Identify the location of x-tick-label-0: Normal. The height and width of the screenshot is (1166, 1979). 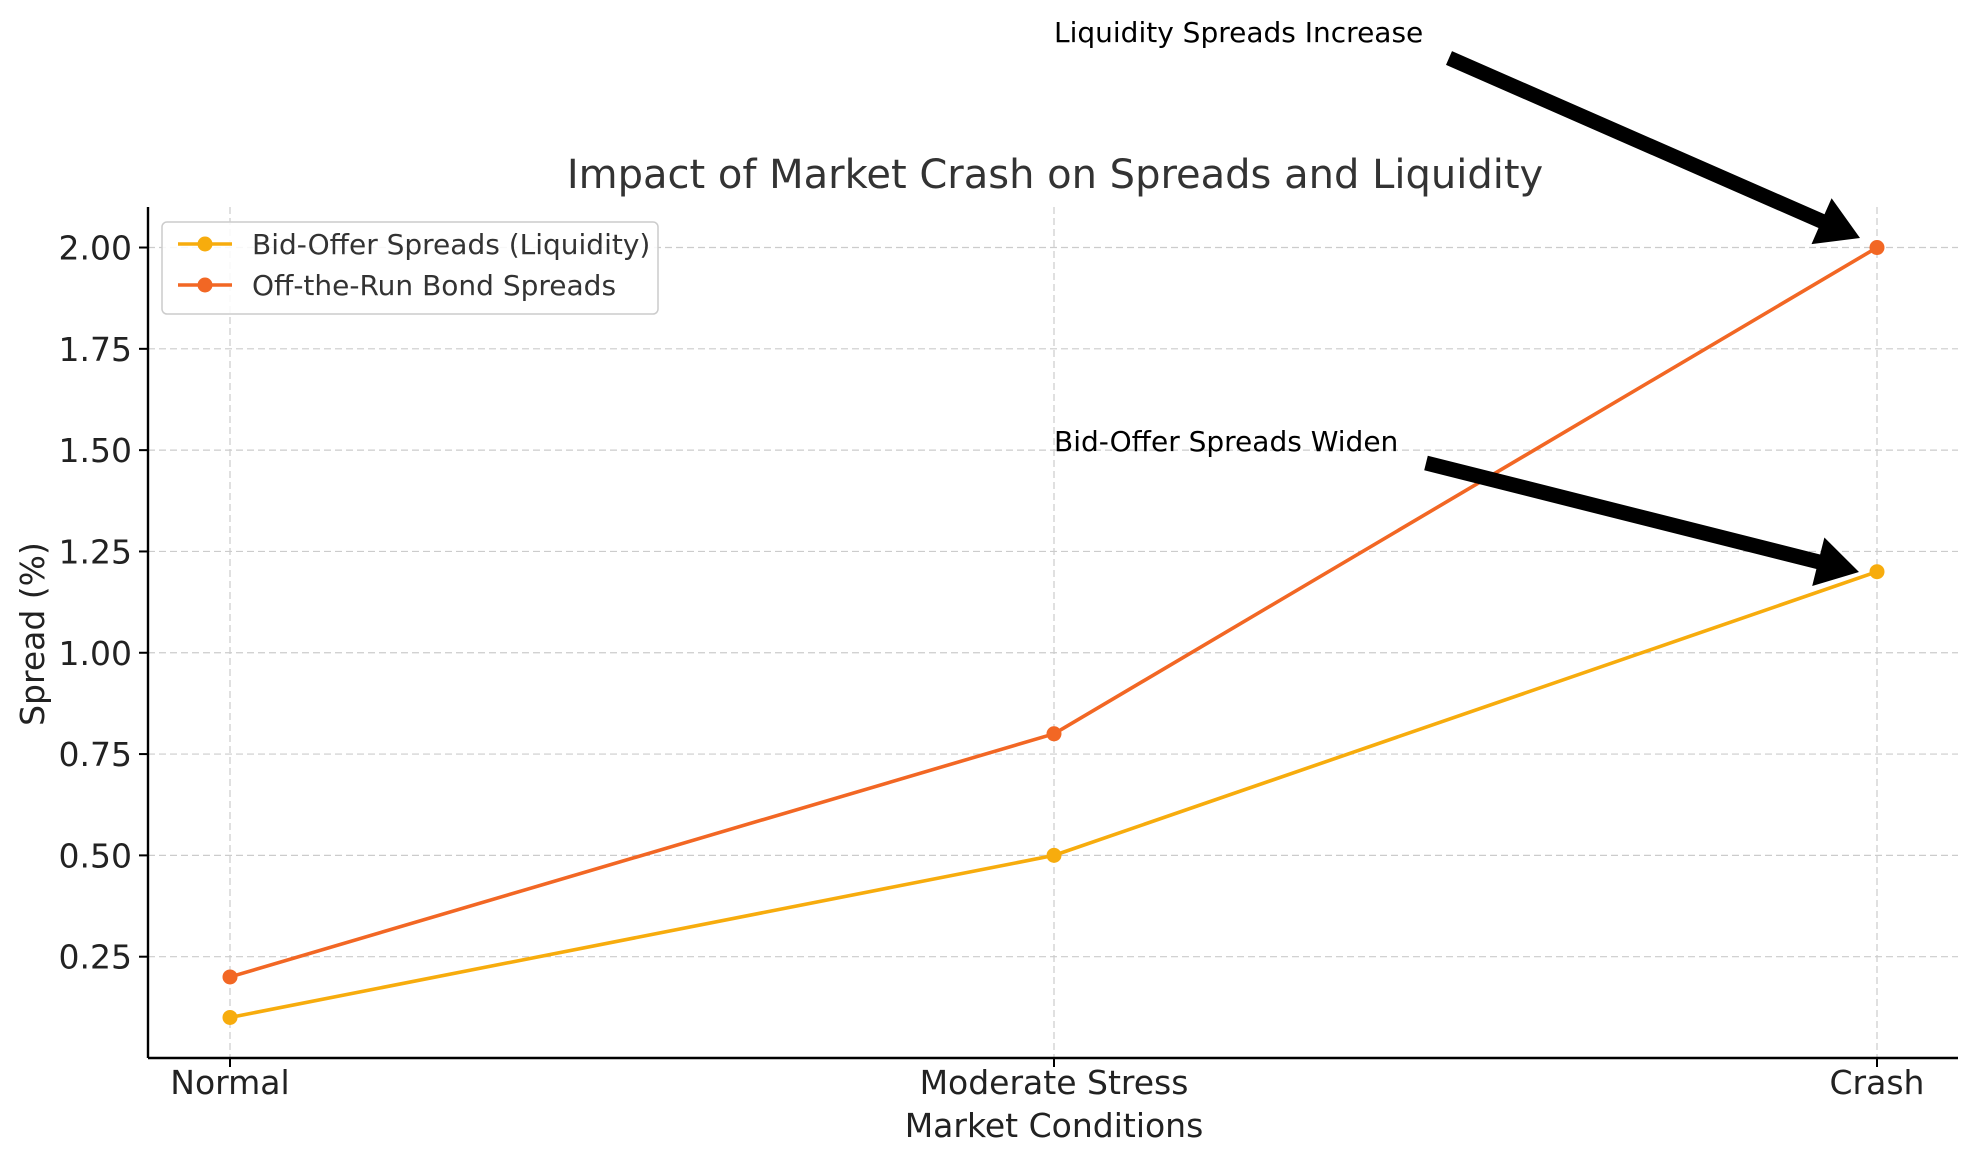
(229, 1082).